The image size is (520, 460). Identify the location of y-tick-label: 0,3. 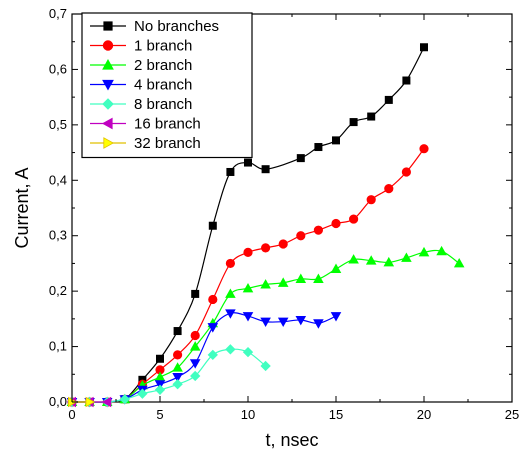
(58, 235).